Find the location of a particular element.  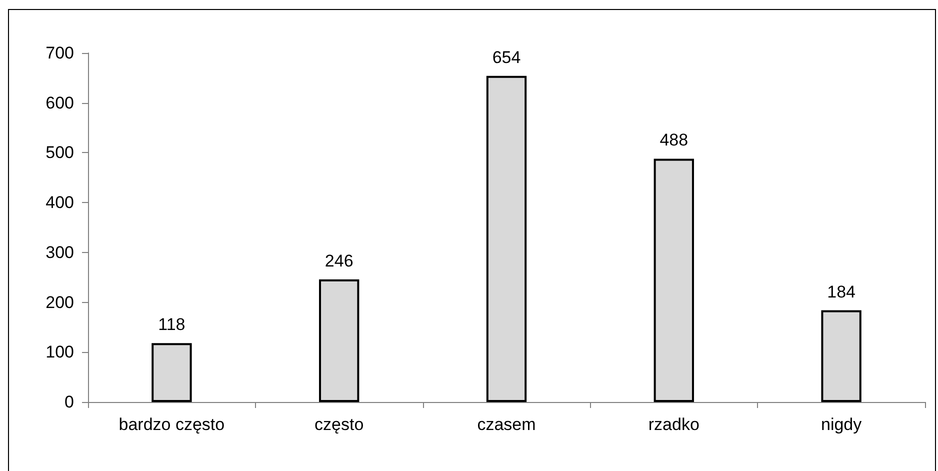

x-tick-label: często is located at coordinates (339, 424).